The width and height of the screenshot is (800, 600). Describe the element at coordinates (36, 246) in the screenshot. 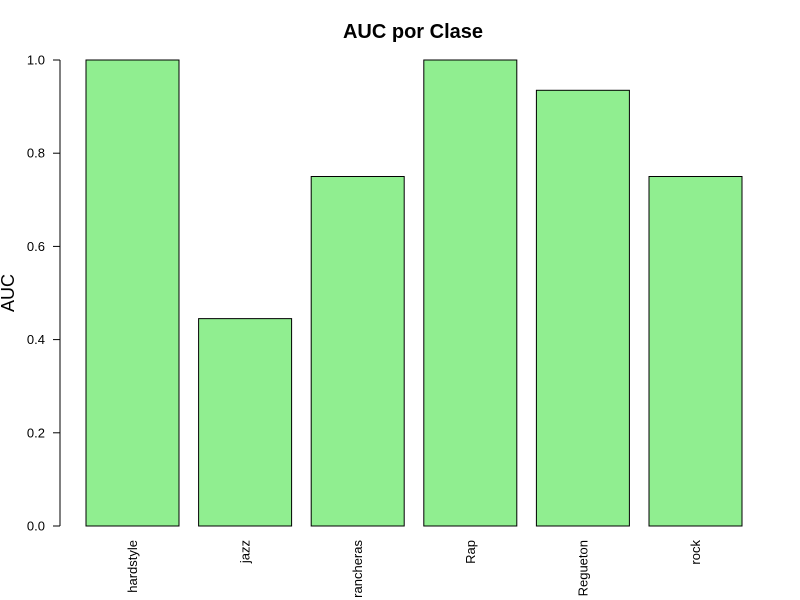

I see `y-tick-label: 0.6` at that location.